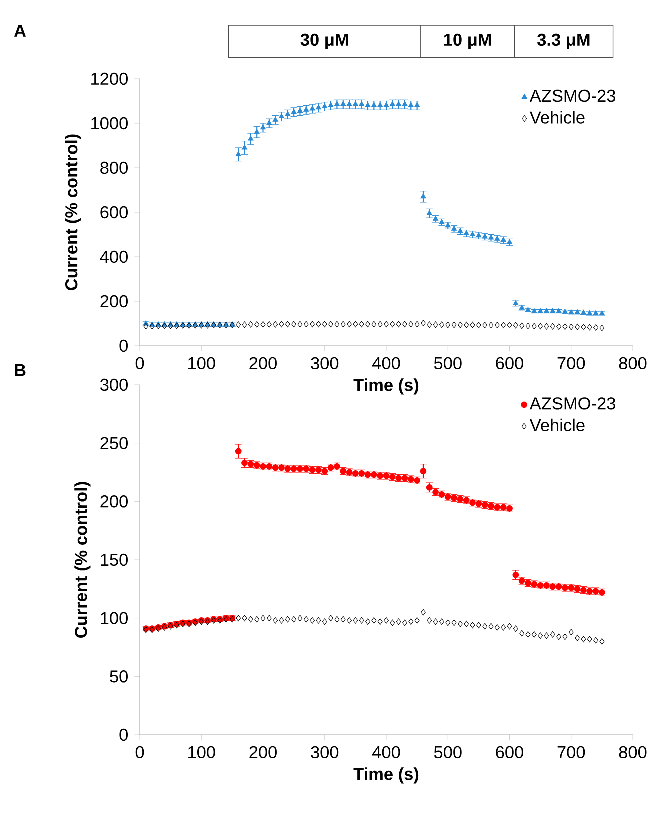 The height and width of the screenshot is (817, 654). I want to click on y-tick-label: 800, so click(114, 168).